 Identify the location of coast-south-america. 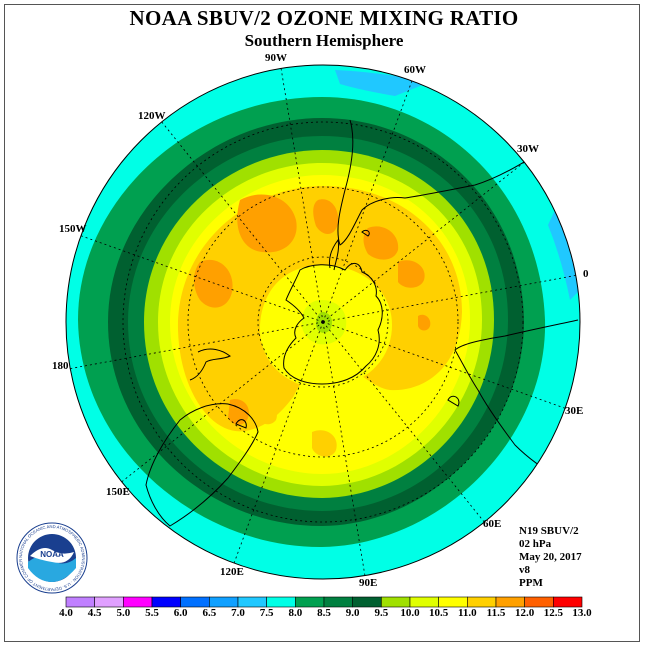
(449, 182).